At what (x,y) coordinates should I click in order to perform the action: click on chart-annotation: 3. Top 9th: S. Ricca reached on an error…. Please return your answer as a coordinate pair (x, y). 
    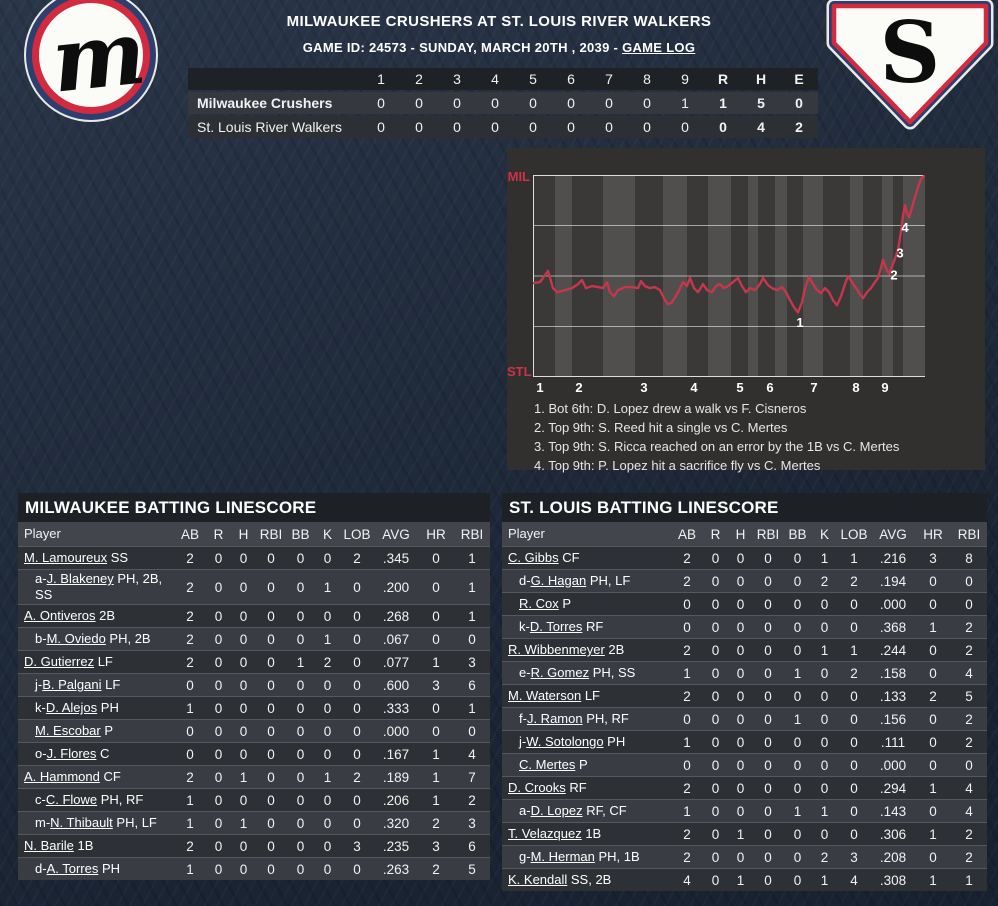
    Looking at the image, I should click on (717, 446).